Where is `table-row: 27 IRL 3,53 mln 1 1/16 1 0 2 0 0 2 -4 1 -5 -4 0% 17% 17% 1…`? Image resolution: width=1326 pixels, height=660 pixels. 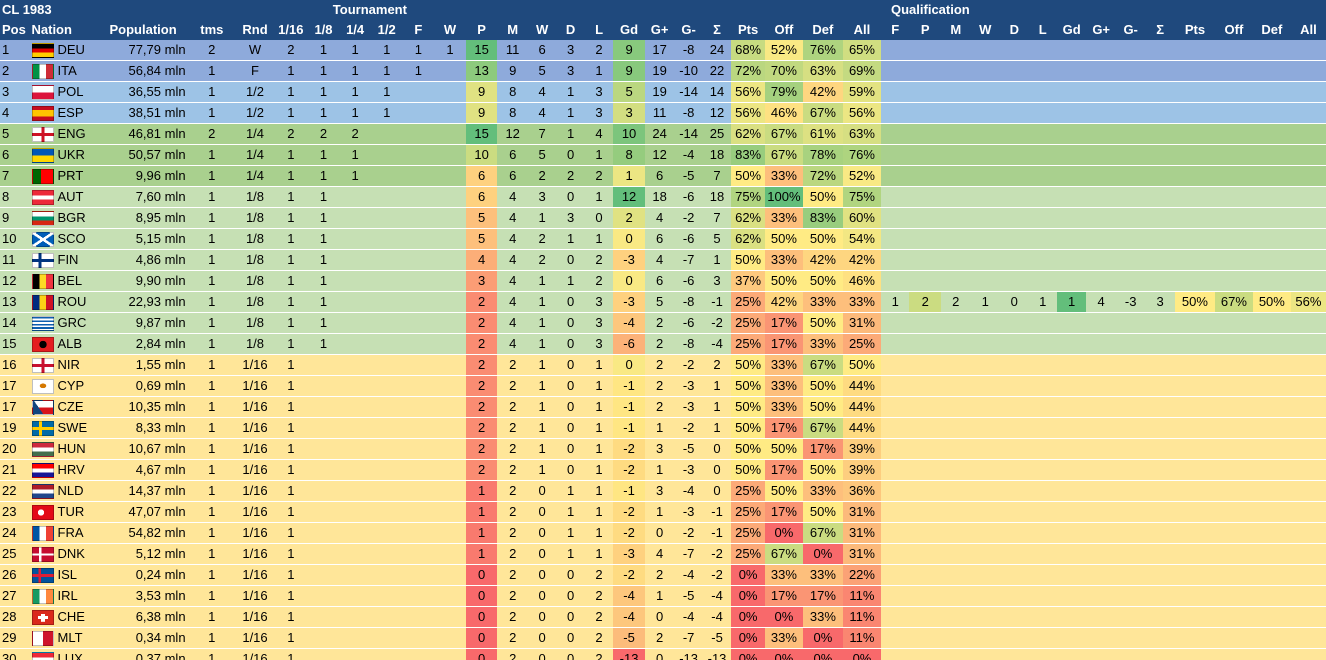 table-row: 27 IRL 3,53 mln 1 1/16 1 0 2 0 0 2 -4 1 -5 -4 0% 17% 17% 1… is located at coordinates (663, 596).